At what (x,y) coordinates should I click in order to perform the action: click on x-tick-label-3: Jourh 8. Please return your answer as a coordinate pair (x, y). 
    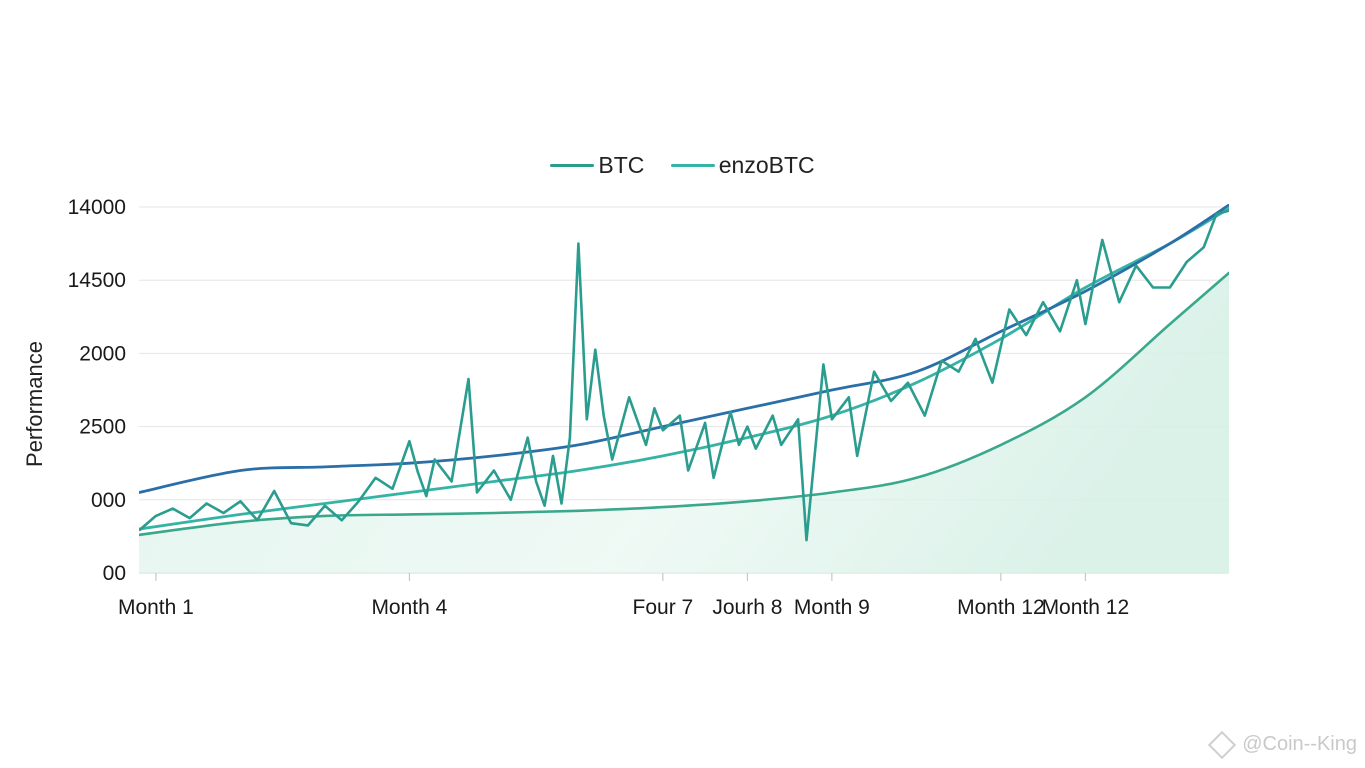
    Looking at the image, I should click on (747, 607).